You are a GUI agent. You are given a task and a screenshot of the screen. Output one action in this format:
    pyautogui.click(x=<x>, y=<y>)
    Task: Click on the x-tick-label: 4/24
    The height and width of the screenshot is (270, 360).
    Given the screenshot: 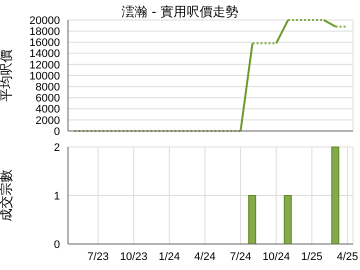 What is the action you would take?
    pyautogui.click(x=205, y=256)
    